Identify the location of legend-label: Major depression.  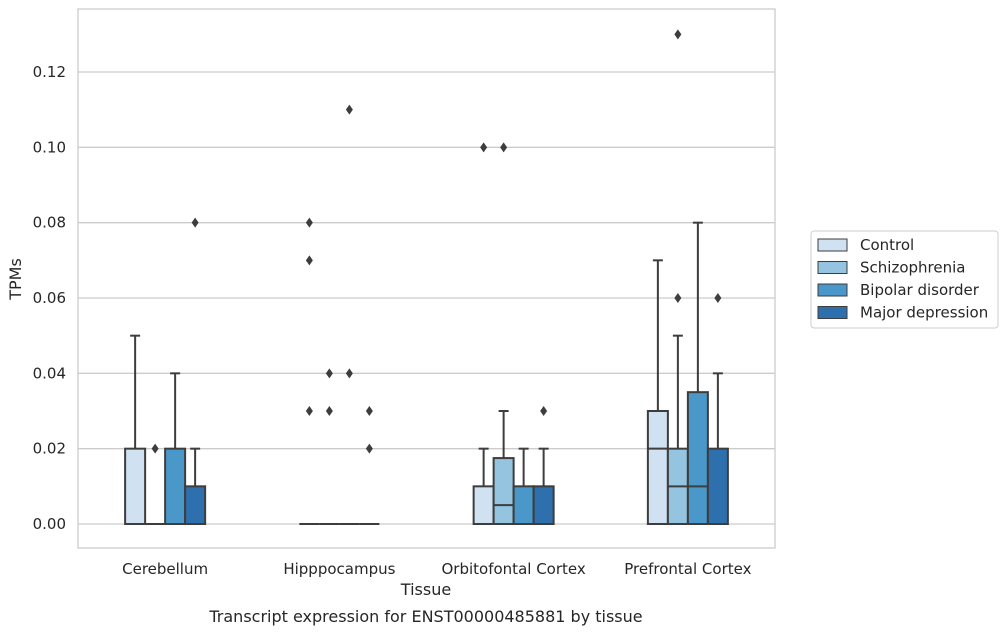
(924, 313).